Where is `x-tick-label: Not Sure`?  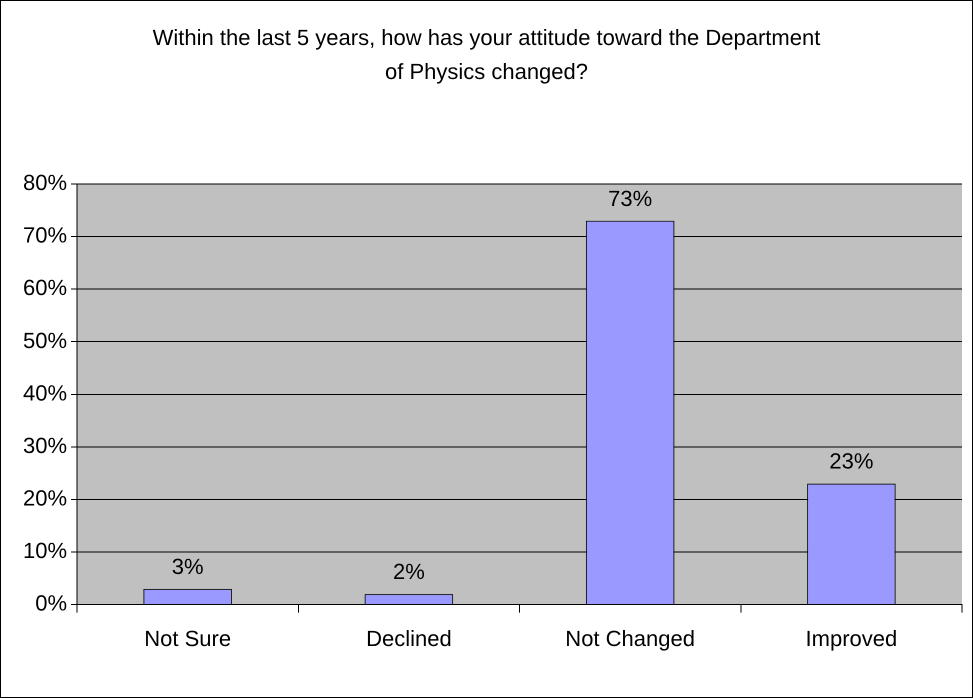
x-tick-label: Not Sure is located at coordinates (188, 638).